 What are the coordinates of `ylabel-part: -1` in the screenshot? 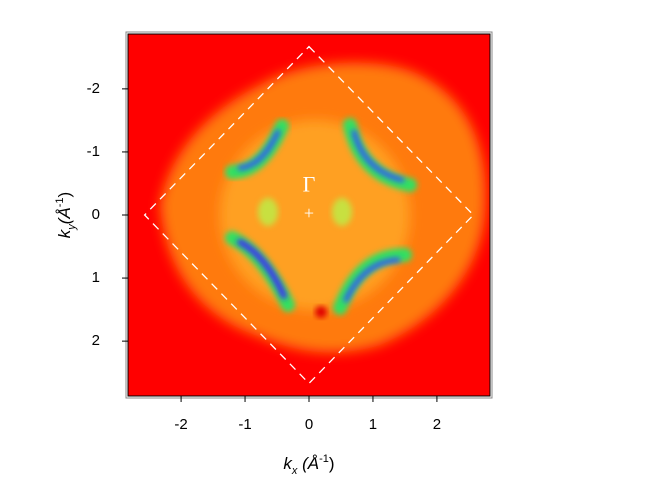 It's located at (60, 202).